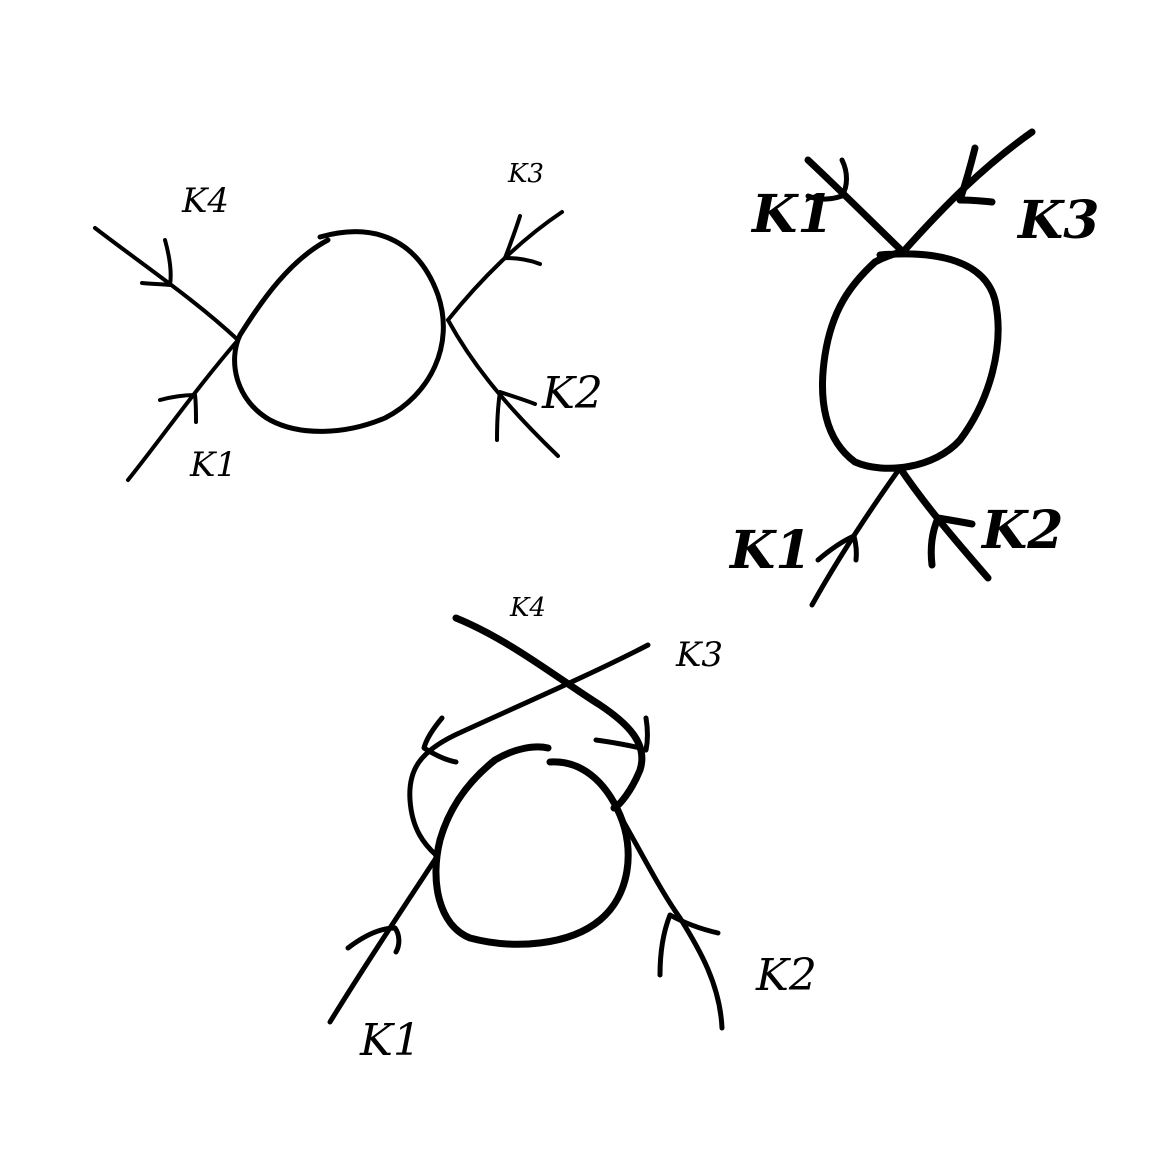  I want to click on label-k3-d3: K3, so click(699, 655).